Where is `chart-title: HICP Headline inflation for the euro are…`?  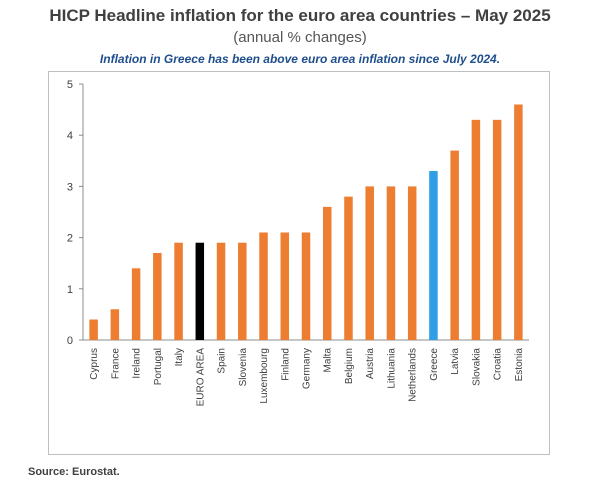
chart-title: HICP Headline inflation for the euro are… is located at coordinates (300, 15).